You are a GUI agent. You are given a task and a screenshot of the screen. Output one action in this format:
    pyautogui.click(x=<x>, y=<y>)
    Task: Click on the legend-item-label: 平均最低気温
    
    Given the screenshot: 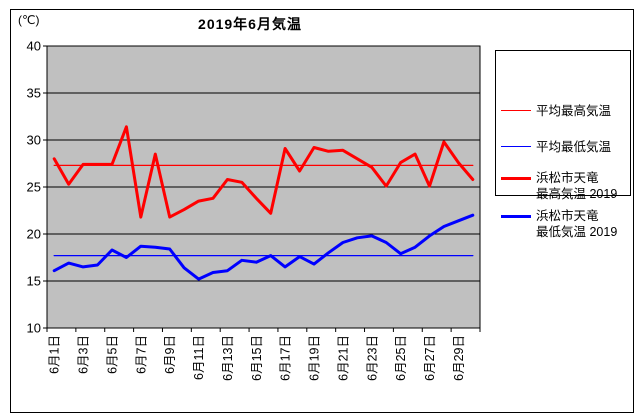 What is the action you would take?
    pyautogui.click(x=574, y=147)
    